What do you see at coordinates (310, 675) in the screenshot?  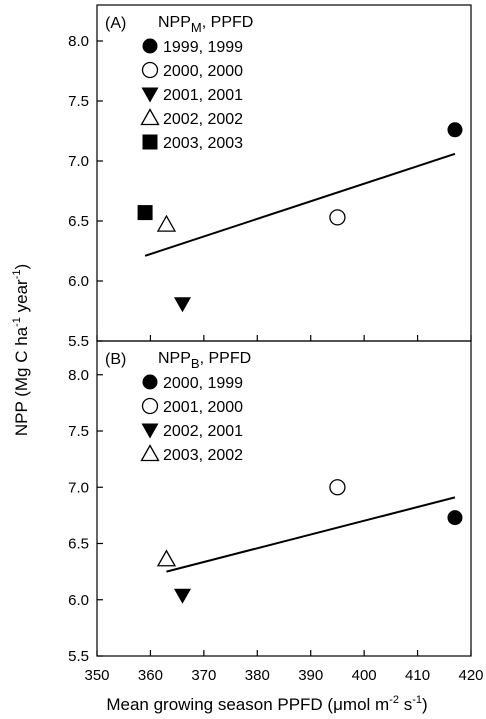 I see `x-tick-label: 390` at bounding box center [310, 675].